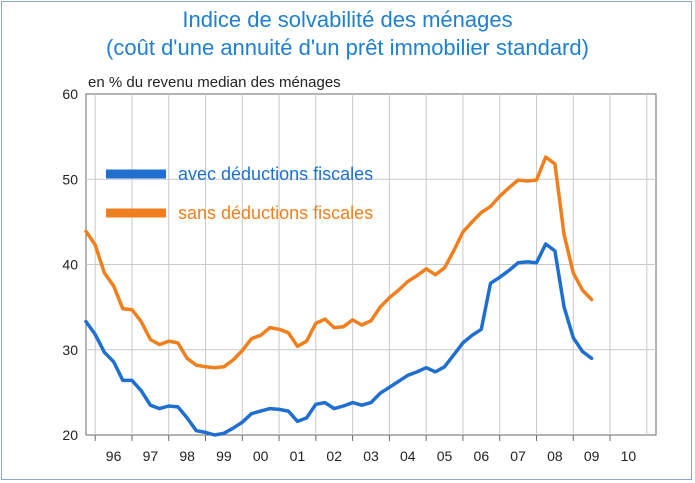  Describe the element at coordinates (518, 456) in the screenshot. I see `x-tick-label: 07` at that location.